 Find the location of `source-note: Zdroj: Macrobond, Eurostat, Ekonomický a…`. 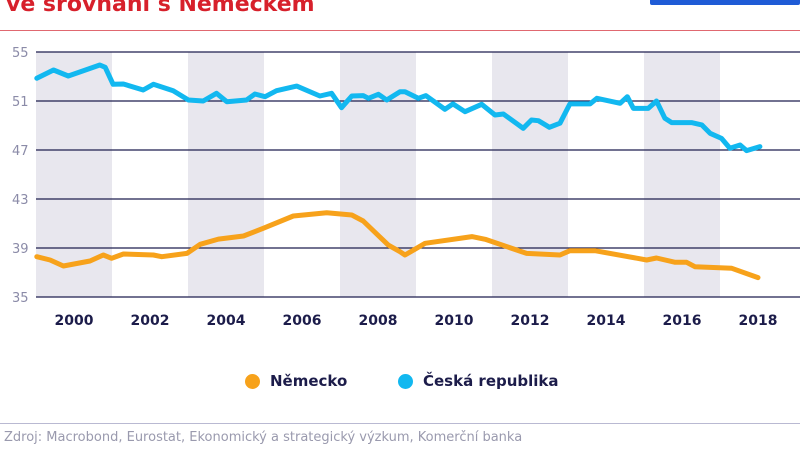

source-note: Zdroj: Macrobond, Eurostat, Ekonomický a… is located at coordinates (263, 437).